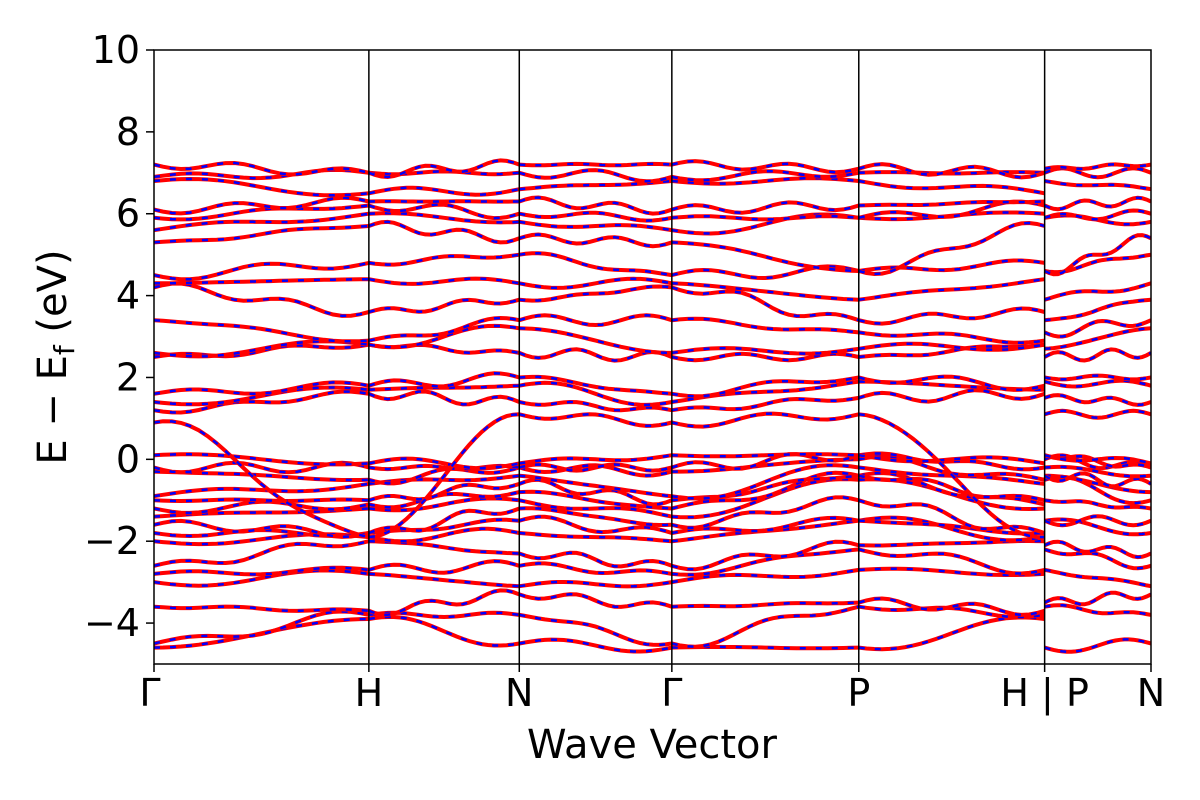  Describe the element at coordinates (112, 541) in the screenshot. I see `y-tick-label: −2` at that location.